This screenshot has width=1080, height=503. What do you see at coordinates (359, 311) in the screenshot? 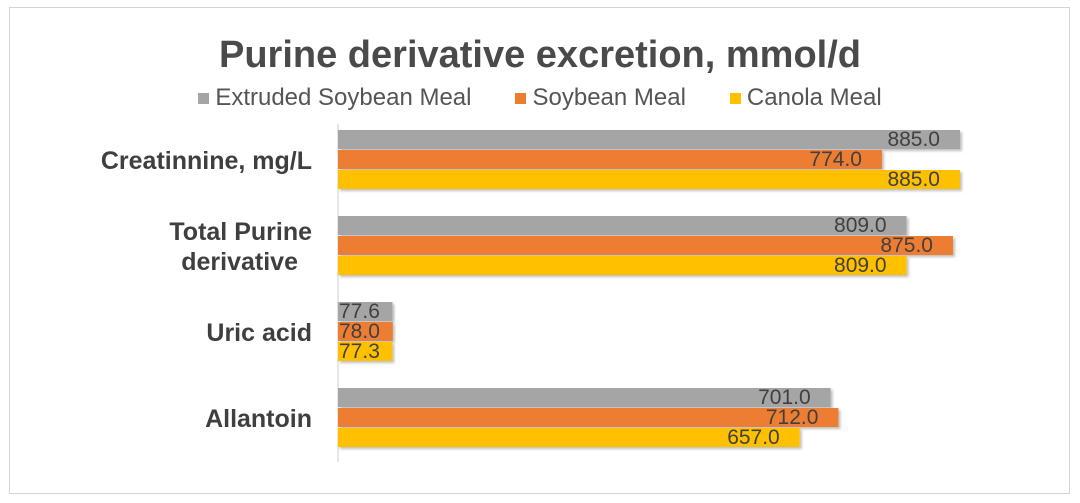
I see `data-label: 77.6` at bounding box center [359, 311].